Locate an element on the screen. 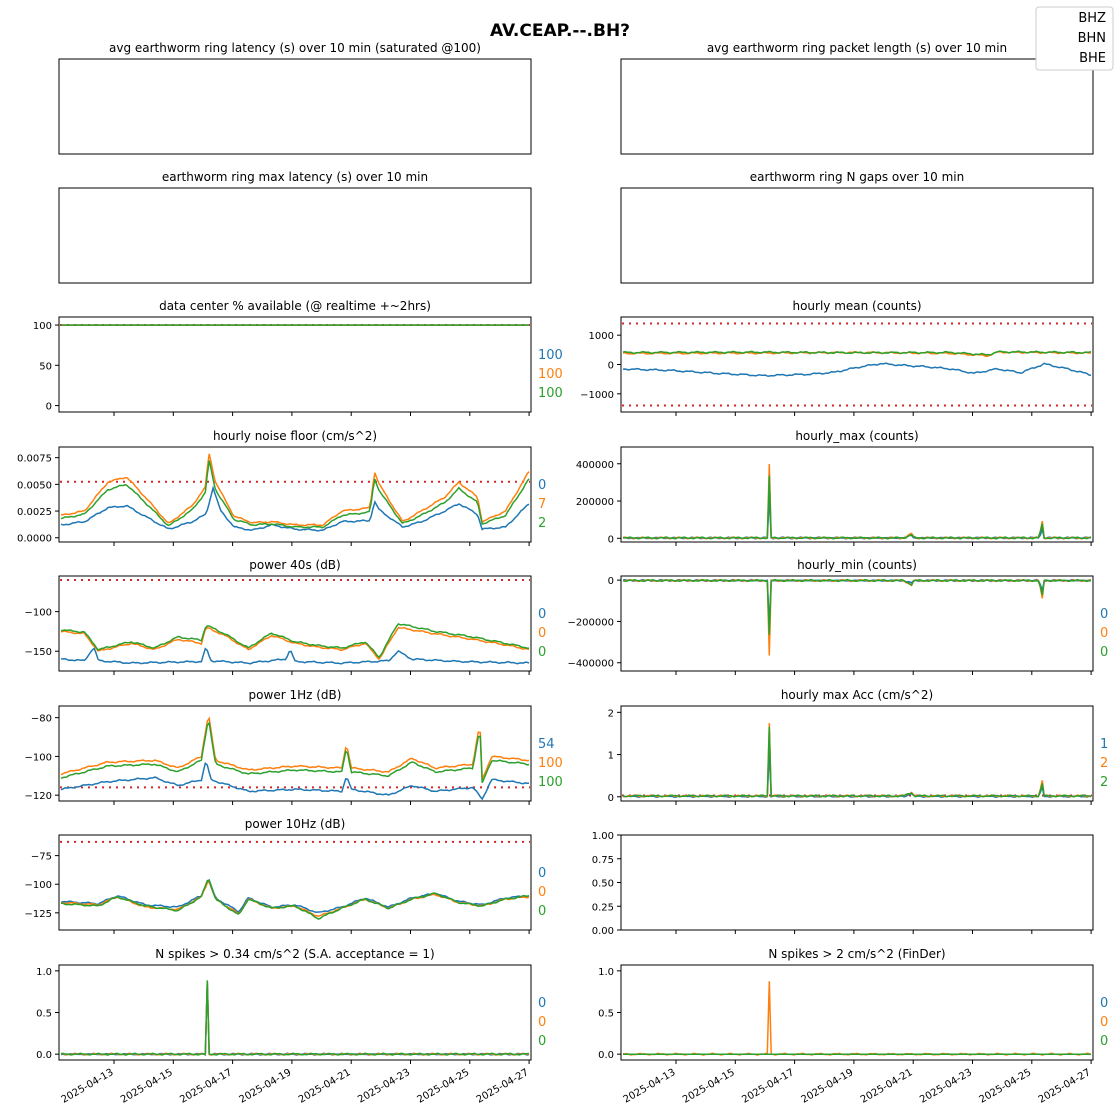 The height and width of the screenshot is (1120, 1120). y-tick-label: −125 is located at coordinates (38, 914).